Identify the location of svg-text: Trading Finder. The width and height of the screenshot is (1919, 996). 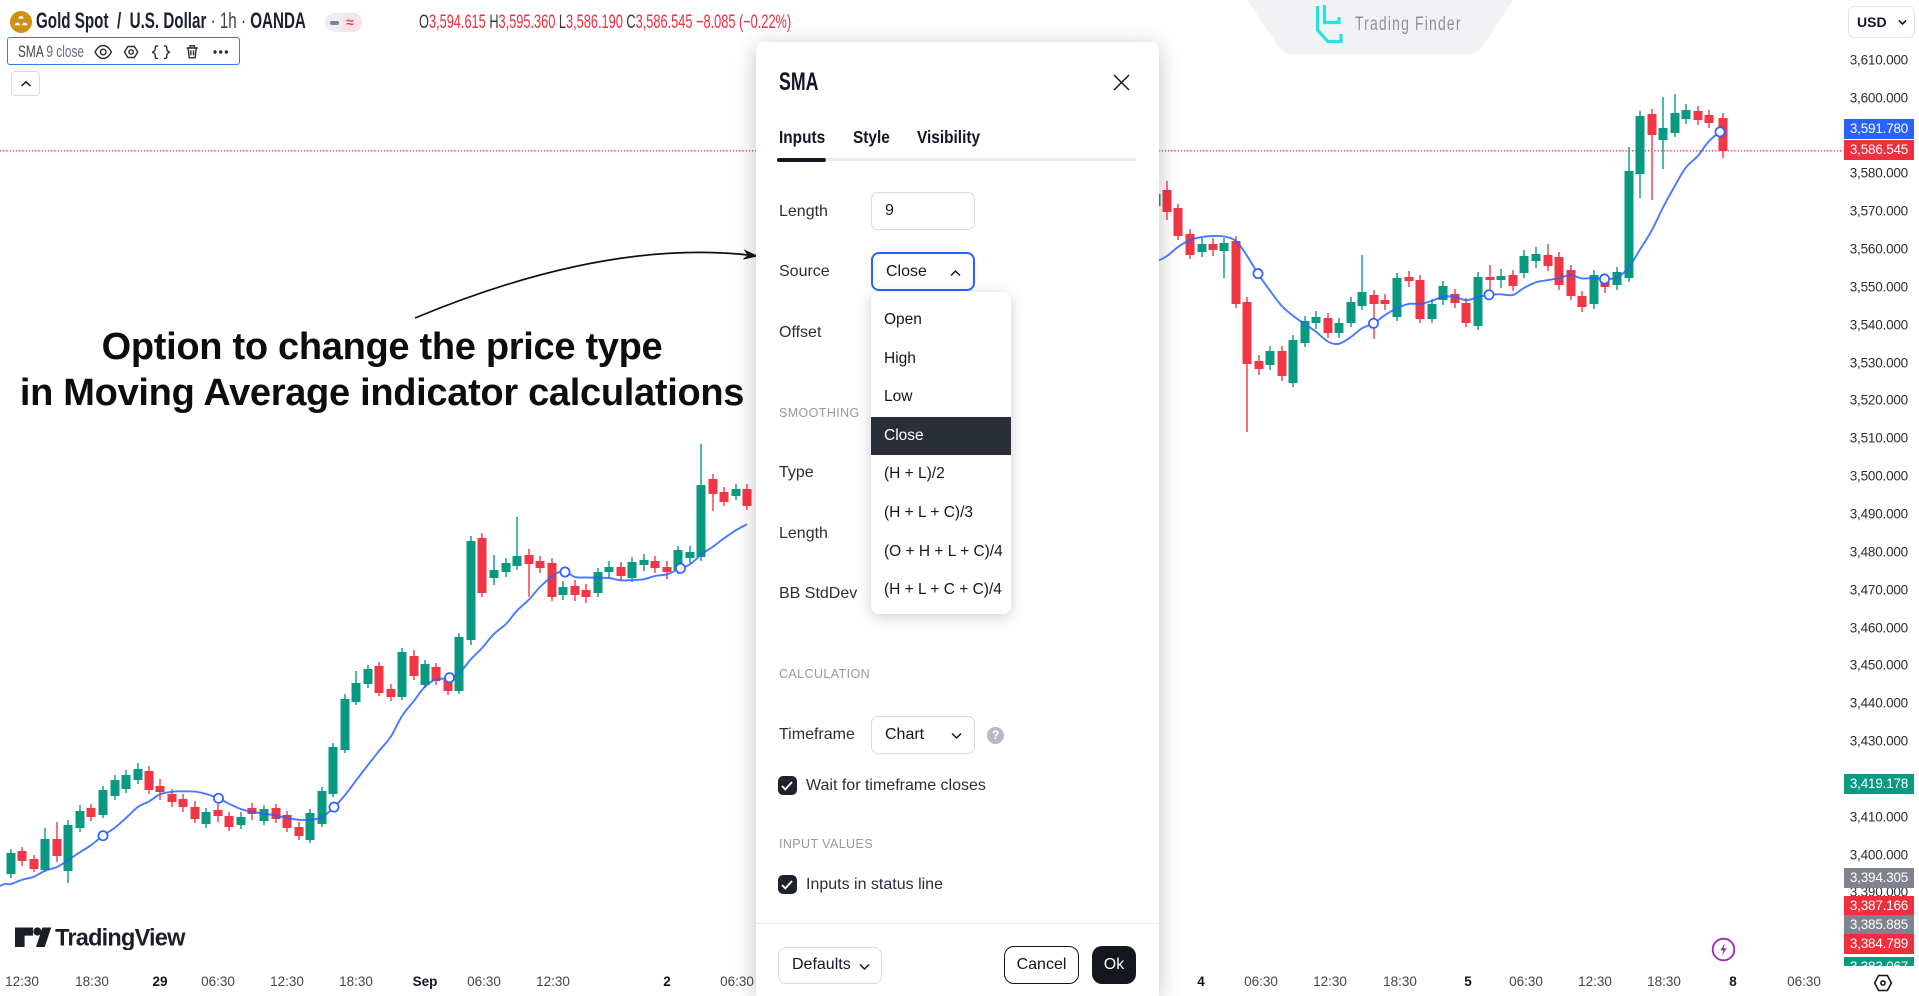
(1408, 24).